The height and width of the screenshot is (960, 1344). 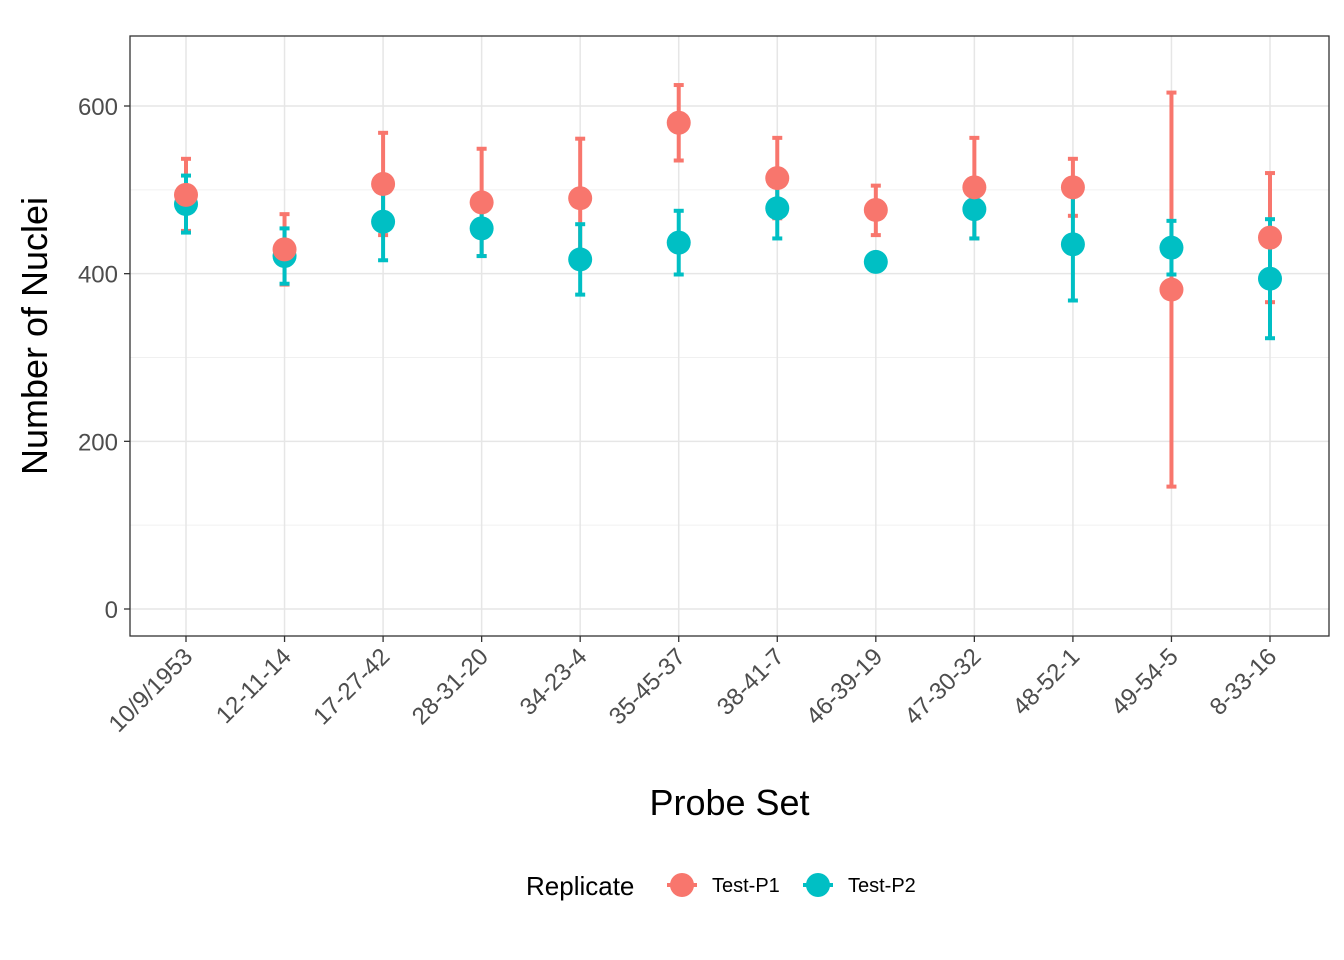 What do you see at coordinates (746, 886) in the screenshot?
I see `legend-label-test-p1: Test-P1` at bounding box center [746, 886].